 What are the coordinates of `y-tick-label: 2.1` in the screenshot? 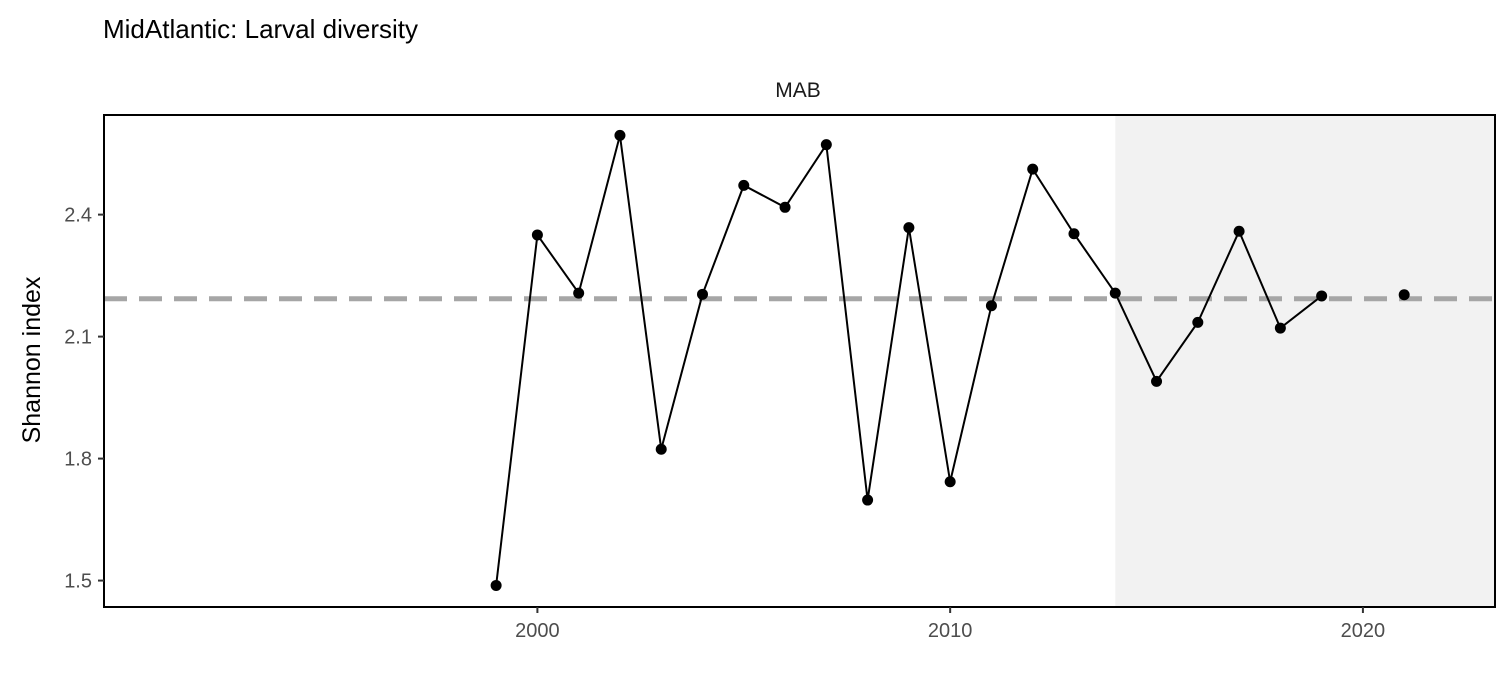 It's located at (78, 338).